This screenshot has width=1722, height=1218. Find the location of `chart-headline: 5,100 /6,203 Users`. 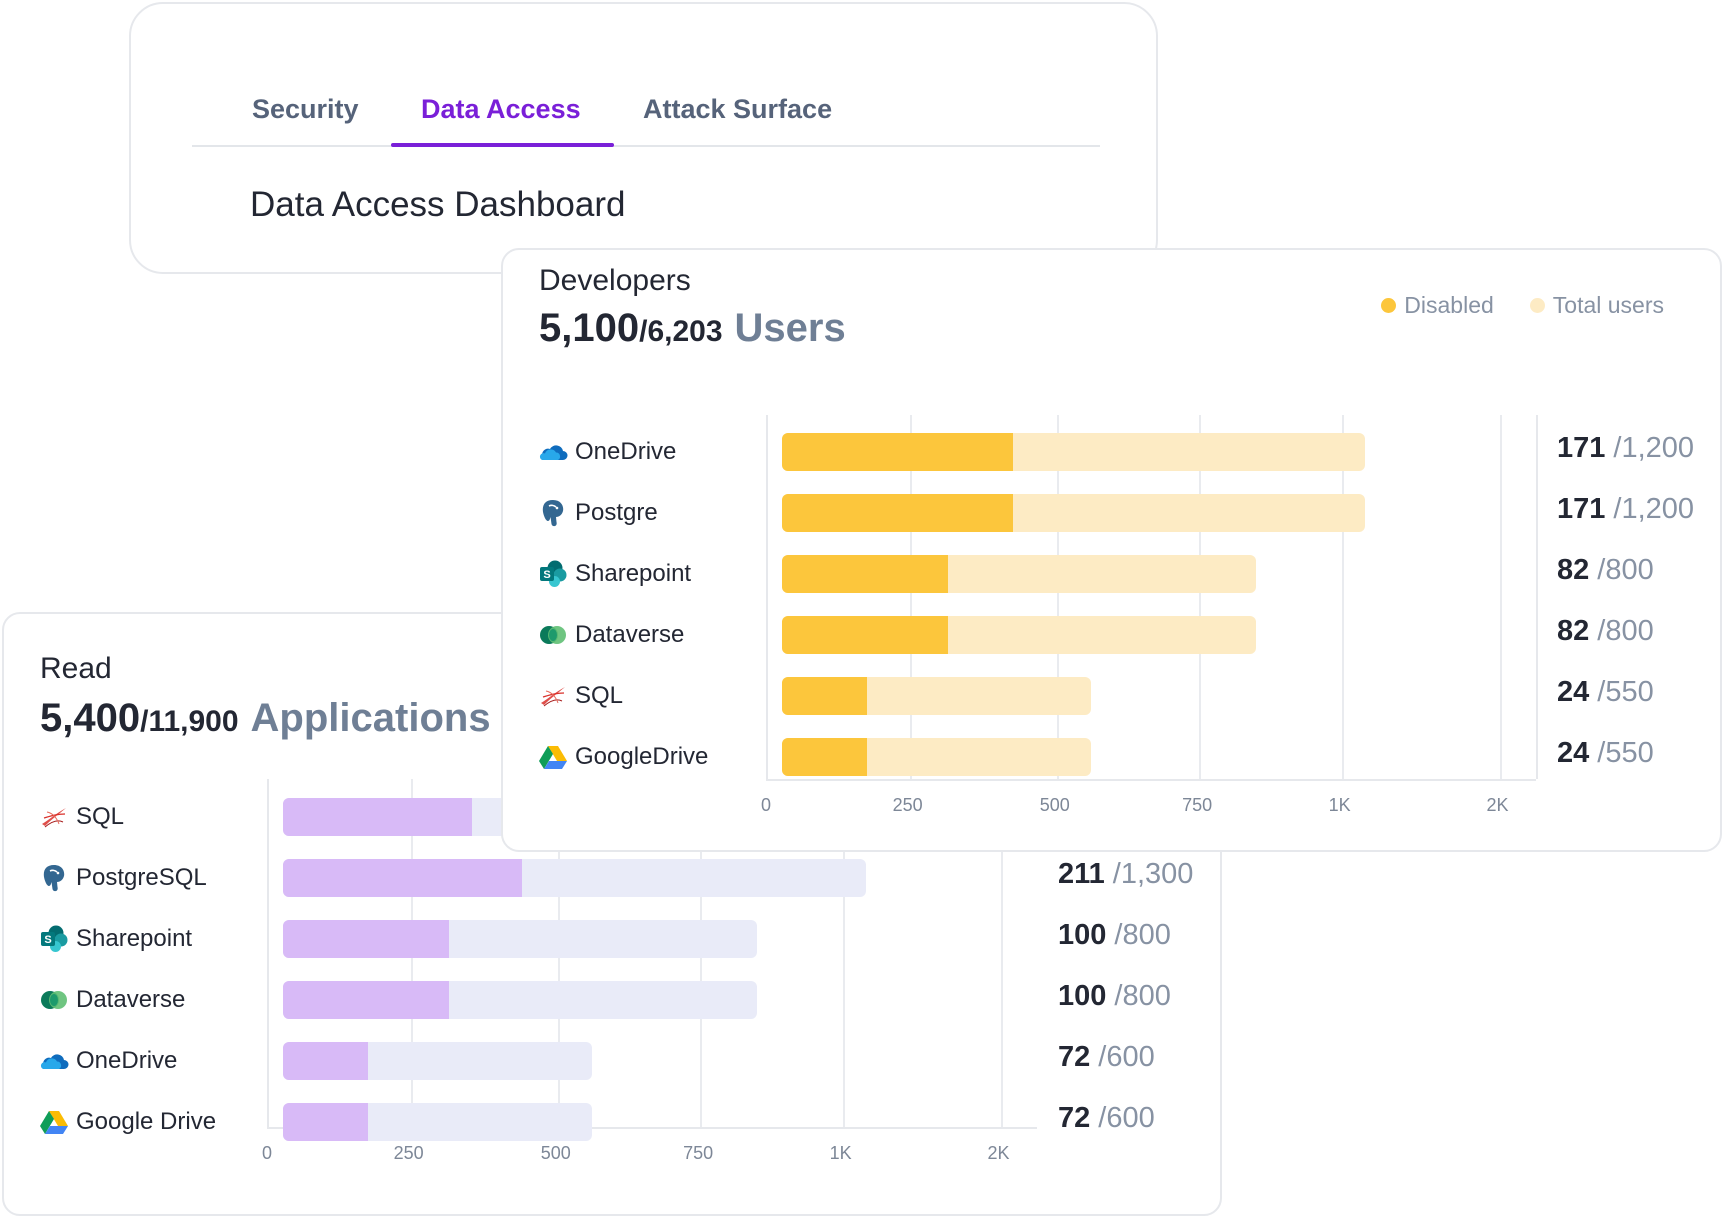

chart-headline: 5,100 /6,203 Users is located at coordinates (692, 328).